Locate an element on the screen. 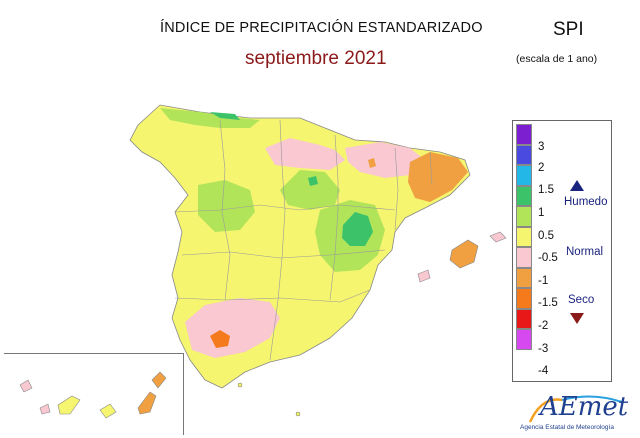 Image resolution: width=640 pixels, height=438 pixels. region-north-dry is located at coordinates (305, 154).